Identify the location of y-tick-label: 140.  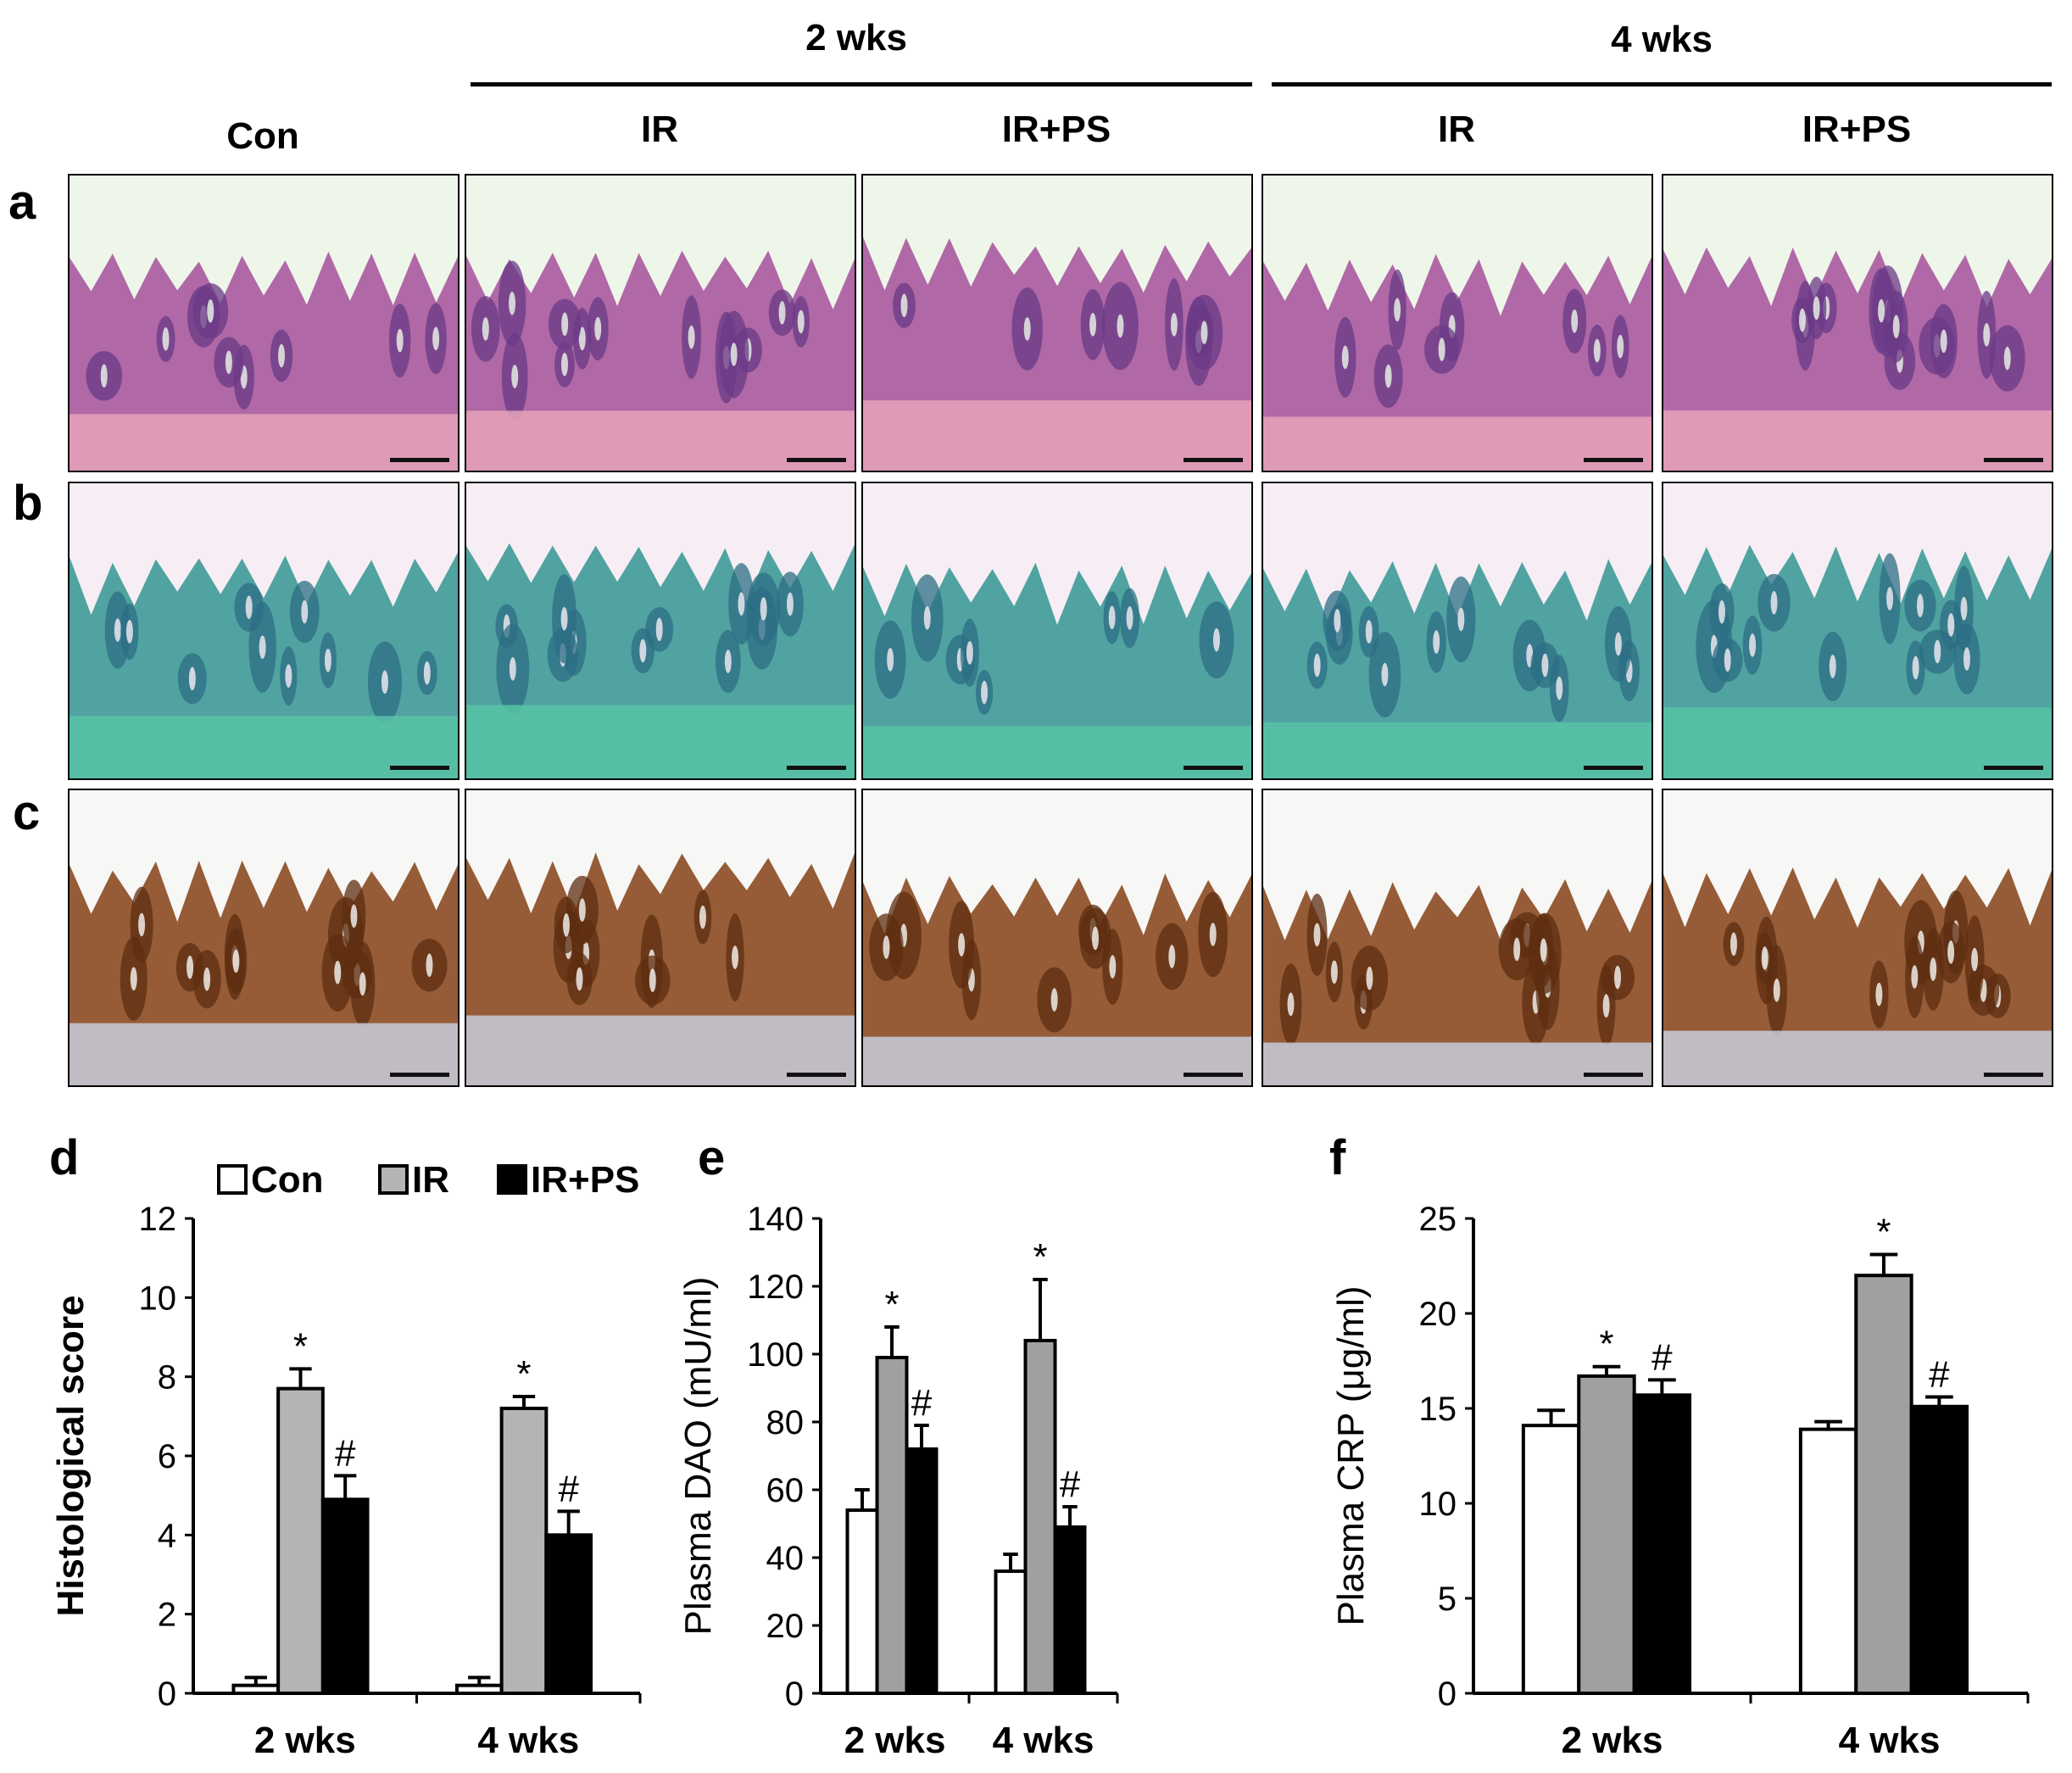
(775, 1219).